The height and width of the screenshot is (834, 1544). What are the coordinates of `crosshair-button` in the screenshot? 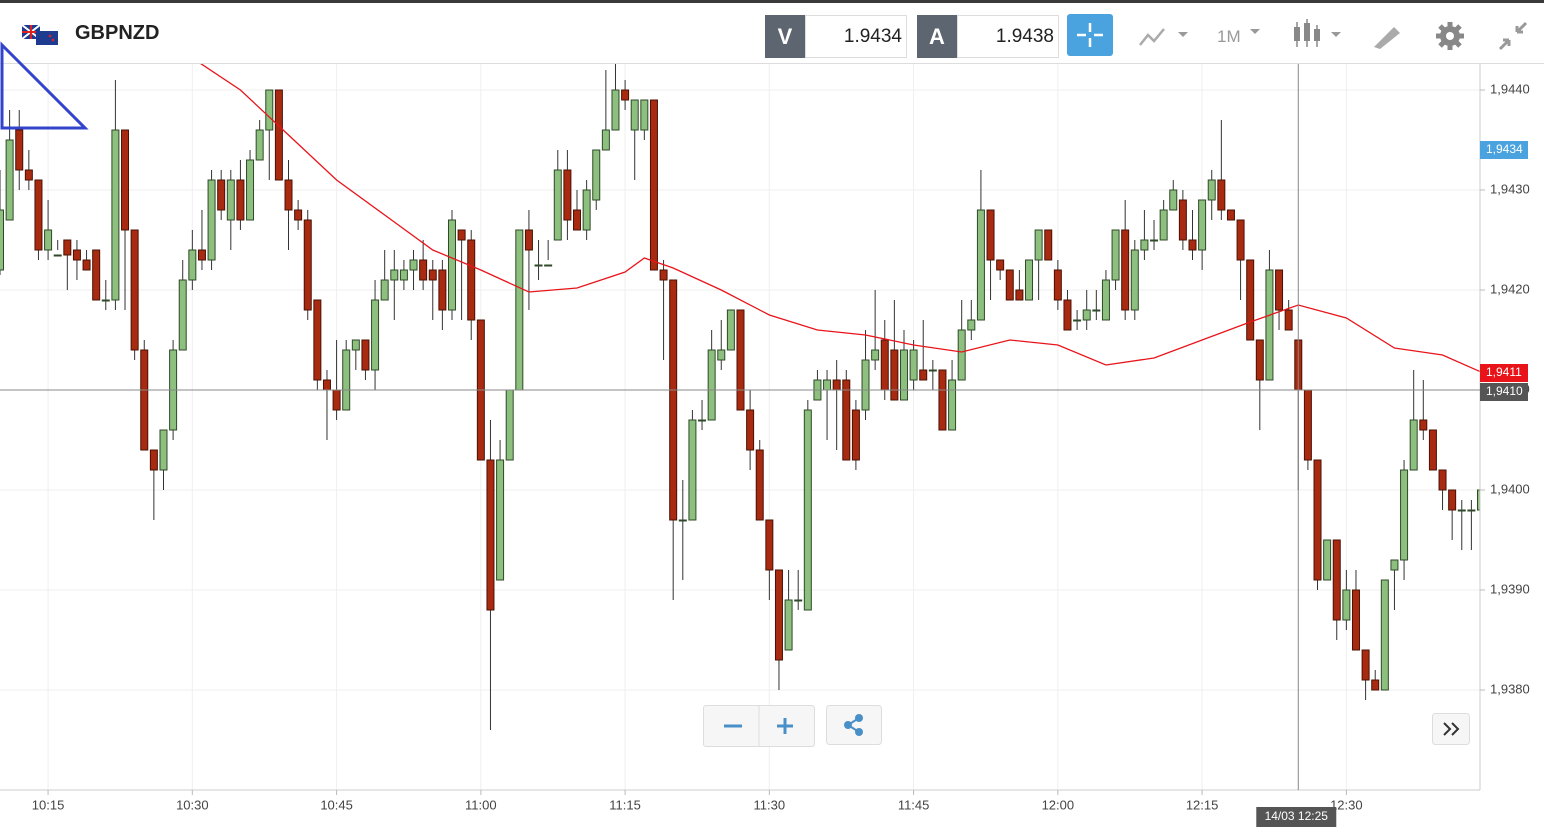 It's located at (1090, 35).